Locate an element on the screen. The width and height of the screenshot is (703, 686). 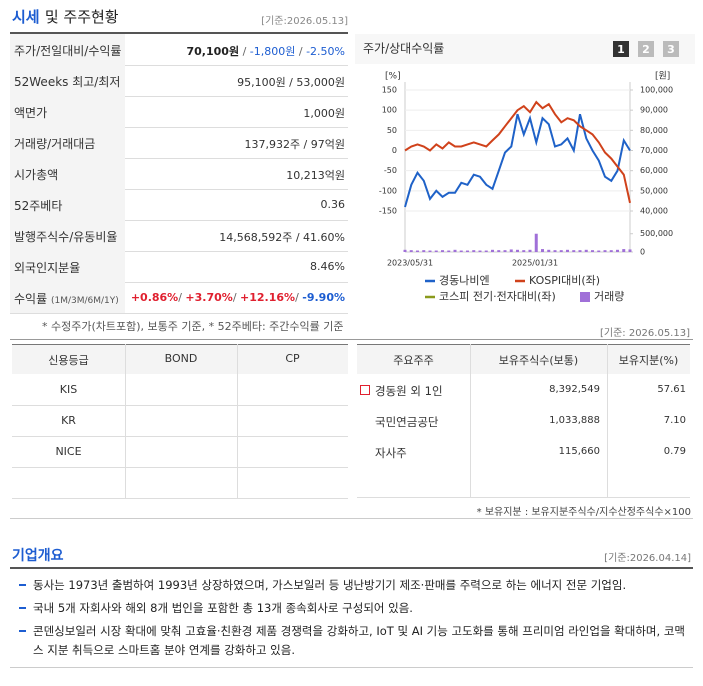
y2-tick-label: 90,000 is located at coordinates (654, 110).